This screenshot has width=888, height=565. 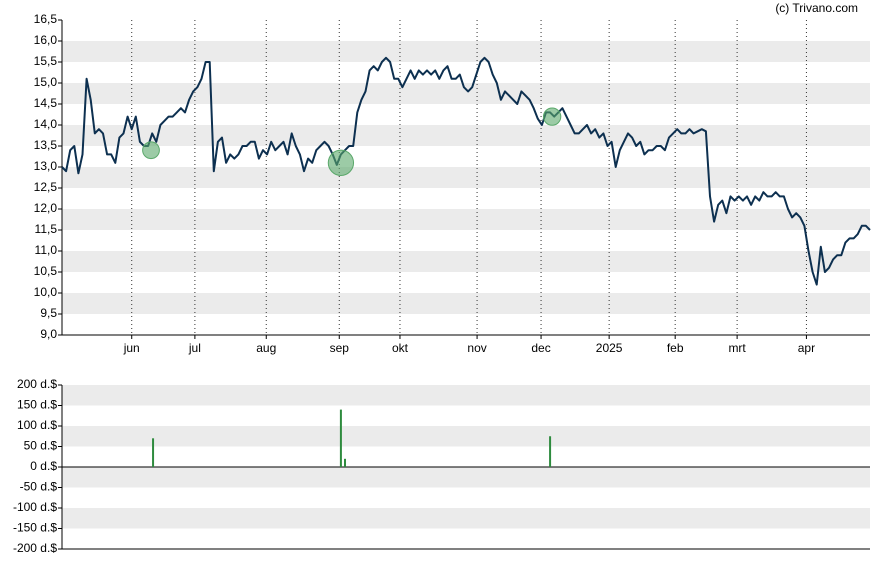 What do you see at coordinates (37, 425) in the screenshot?
I see `y-tick-label: 100 d.$` at bounding box center [37, 425].